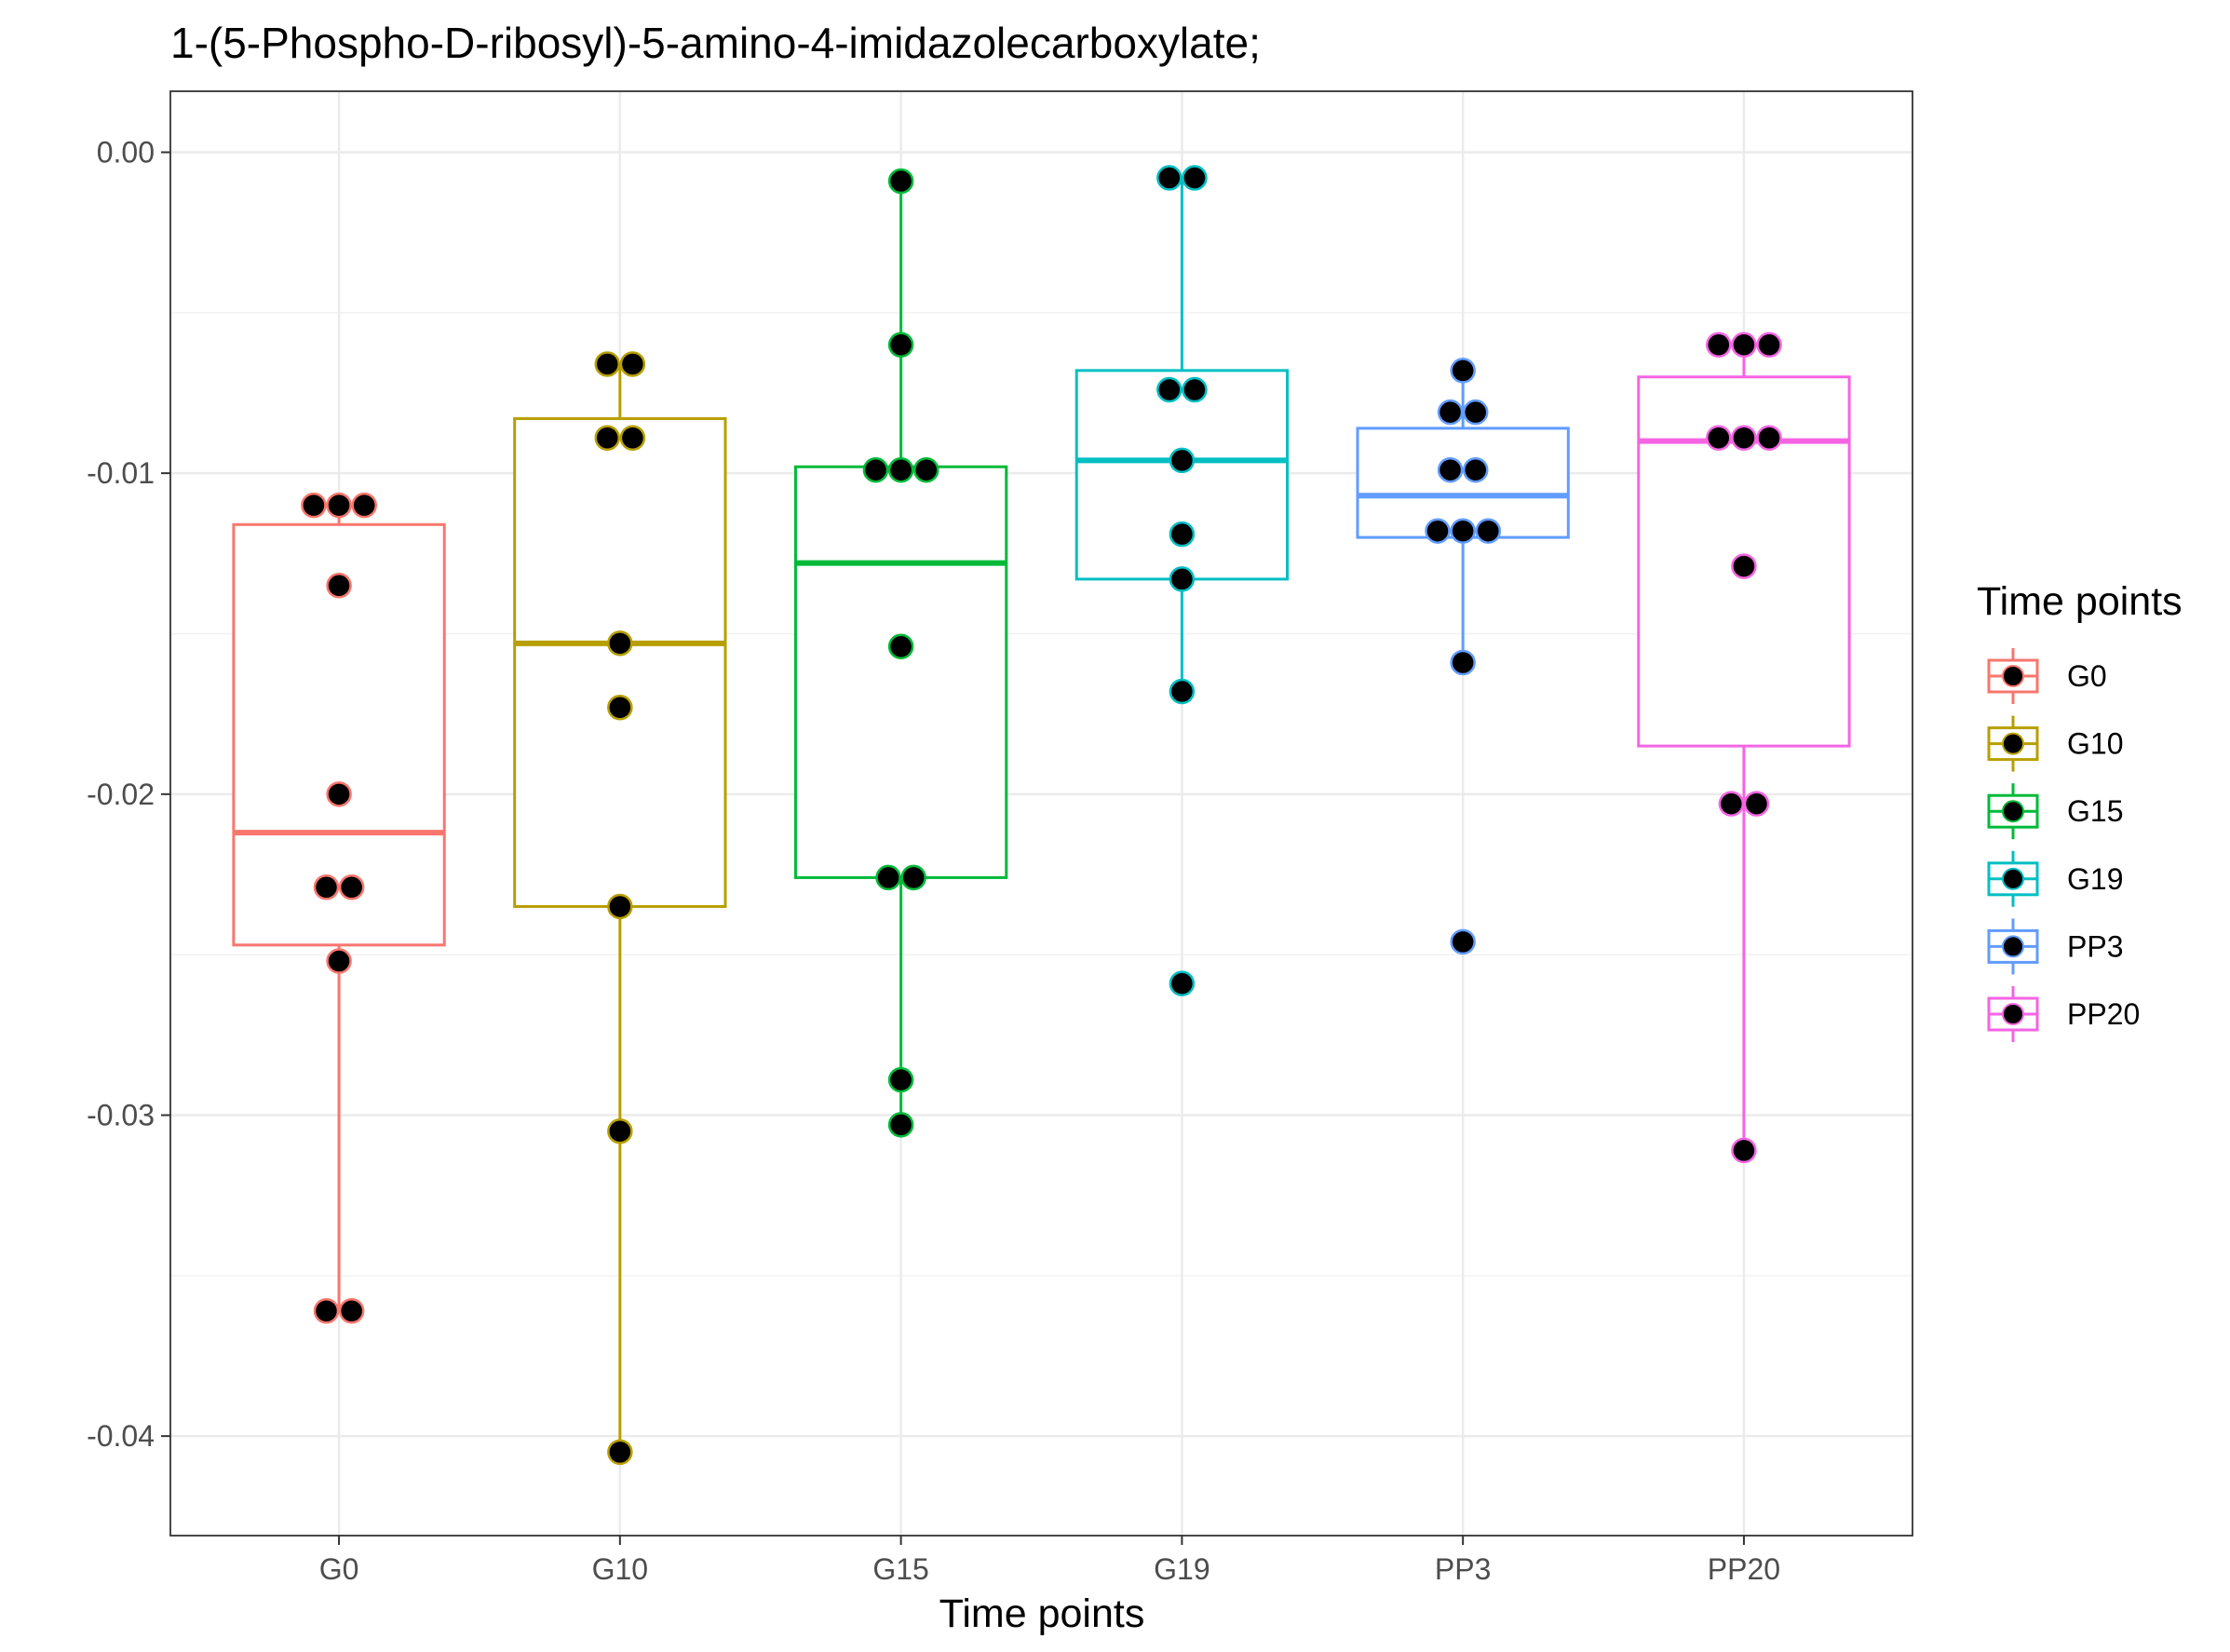 This screenshot has height=1652, width=2230. What do you see at coordinates (121, 1114) in the screenshot?
I see `y-tick-label: -0.03` at bounding box center [121, 1114].